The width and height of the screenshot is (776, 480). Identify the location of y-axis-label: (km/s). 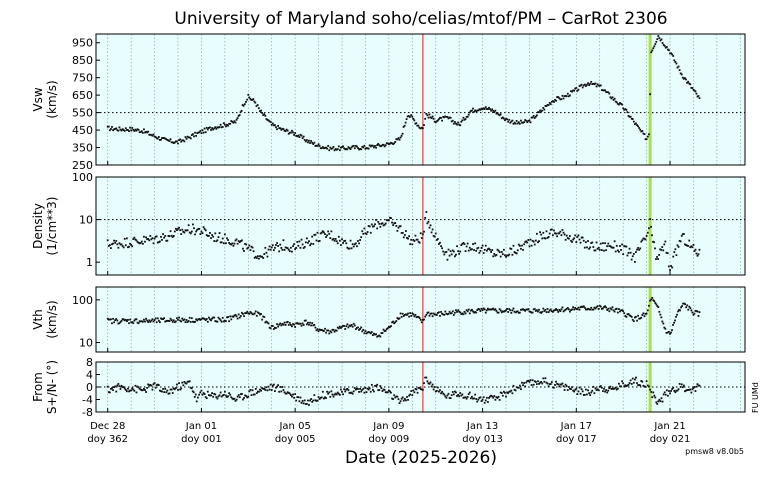
(52, 99).